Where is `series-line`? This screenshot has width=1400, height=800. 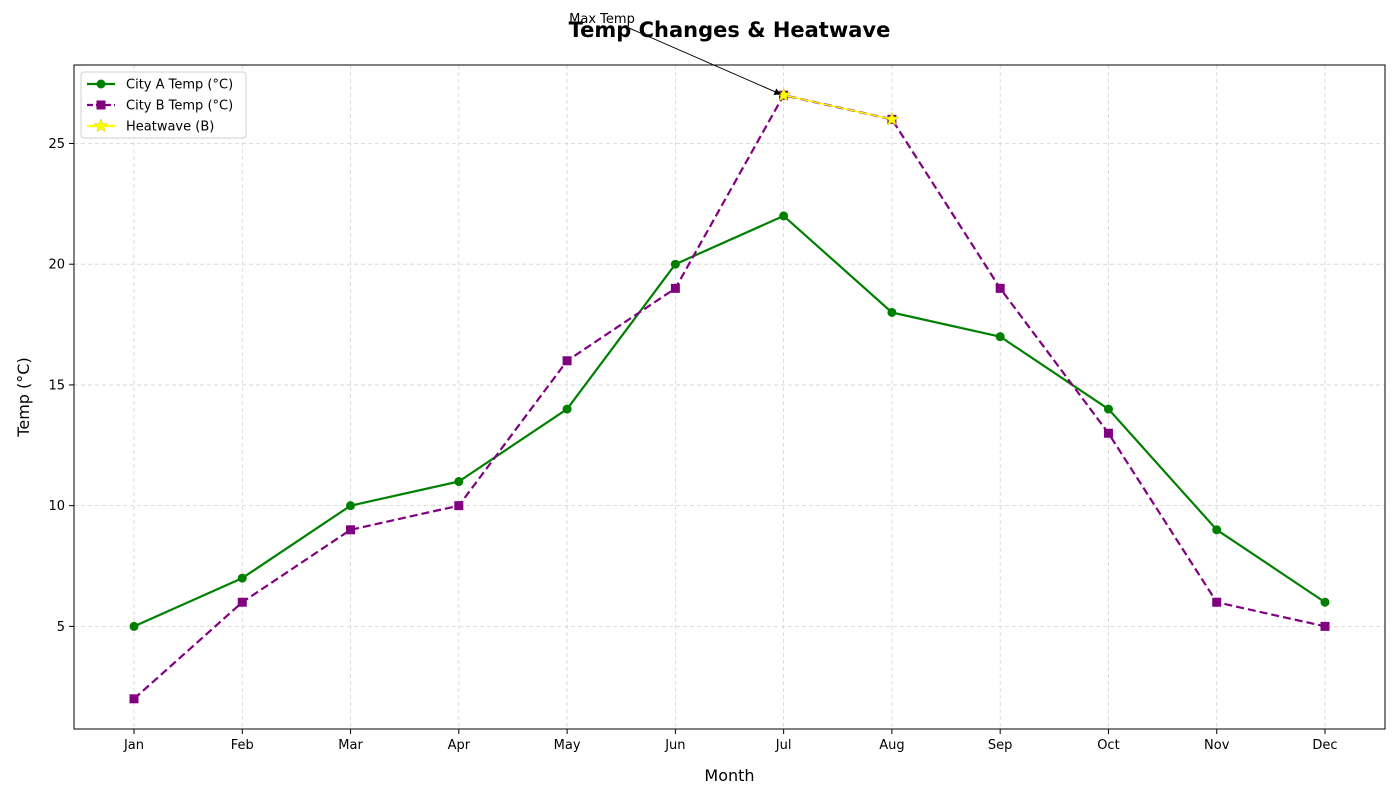
series-line is located at coordinates (838, 107).